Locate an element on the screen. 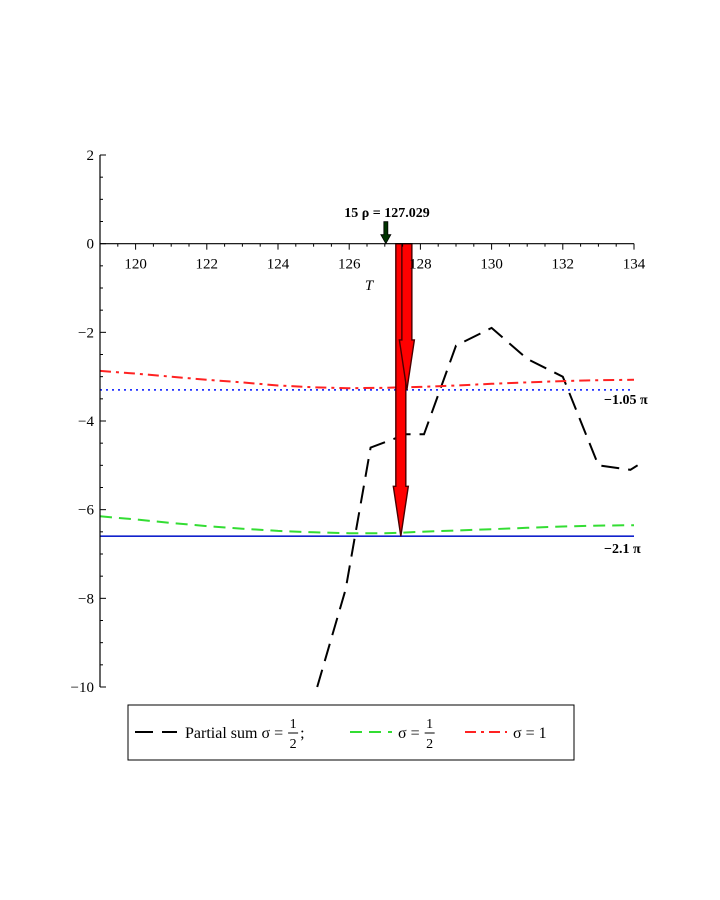 The height and width of the screenshot is (900, 720). reference-line-label: −2.1 π is located at coordinates (622, 549).